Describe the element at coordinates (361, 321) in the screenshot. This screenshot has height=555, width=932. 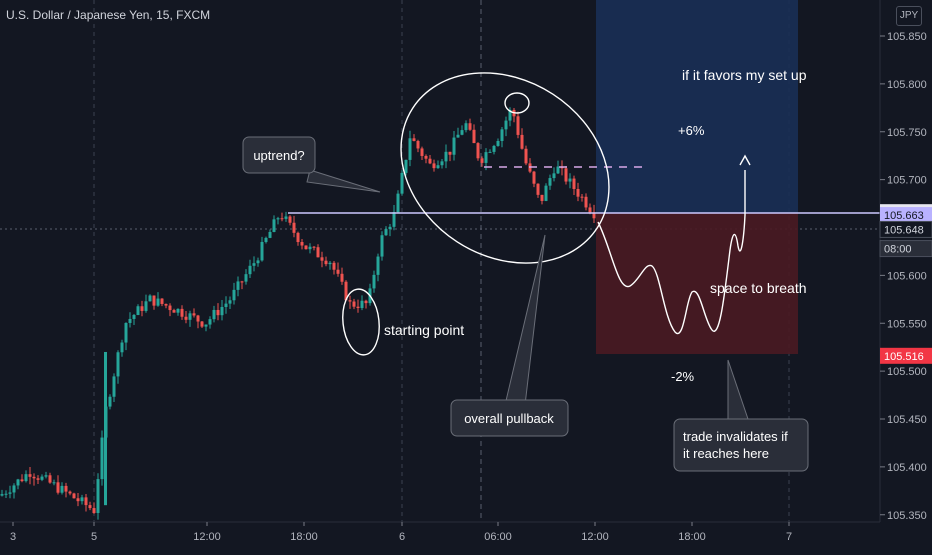
I see `starting-point-circle` at that location.